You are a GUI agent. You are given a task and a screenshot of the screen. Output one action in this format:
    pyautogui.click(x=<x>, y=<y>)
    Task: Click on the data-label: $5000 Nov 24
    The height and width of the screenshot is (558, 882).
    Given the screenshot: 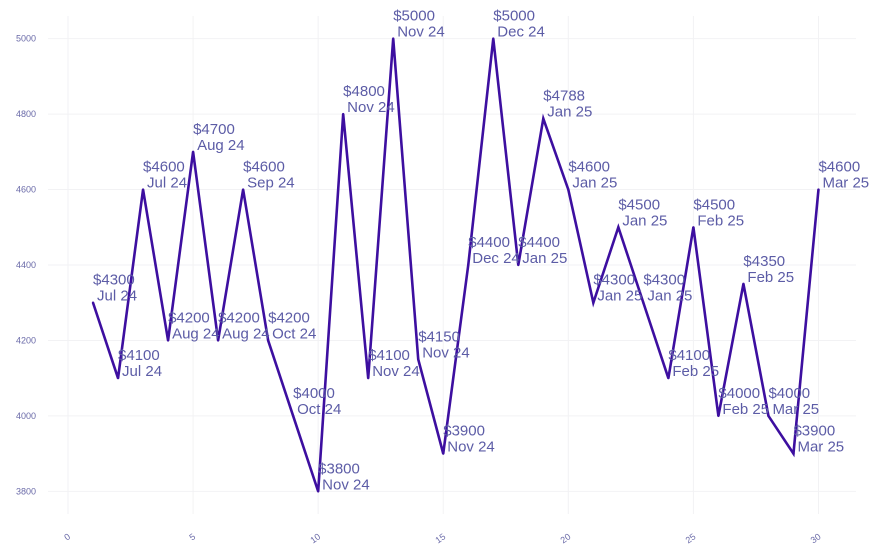 What is the action you would take?
    pyautogui.click(x=419, y=24)
    